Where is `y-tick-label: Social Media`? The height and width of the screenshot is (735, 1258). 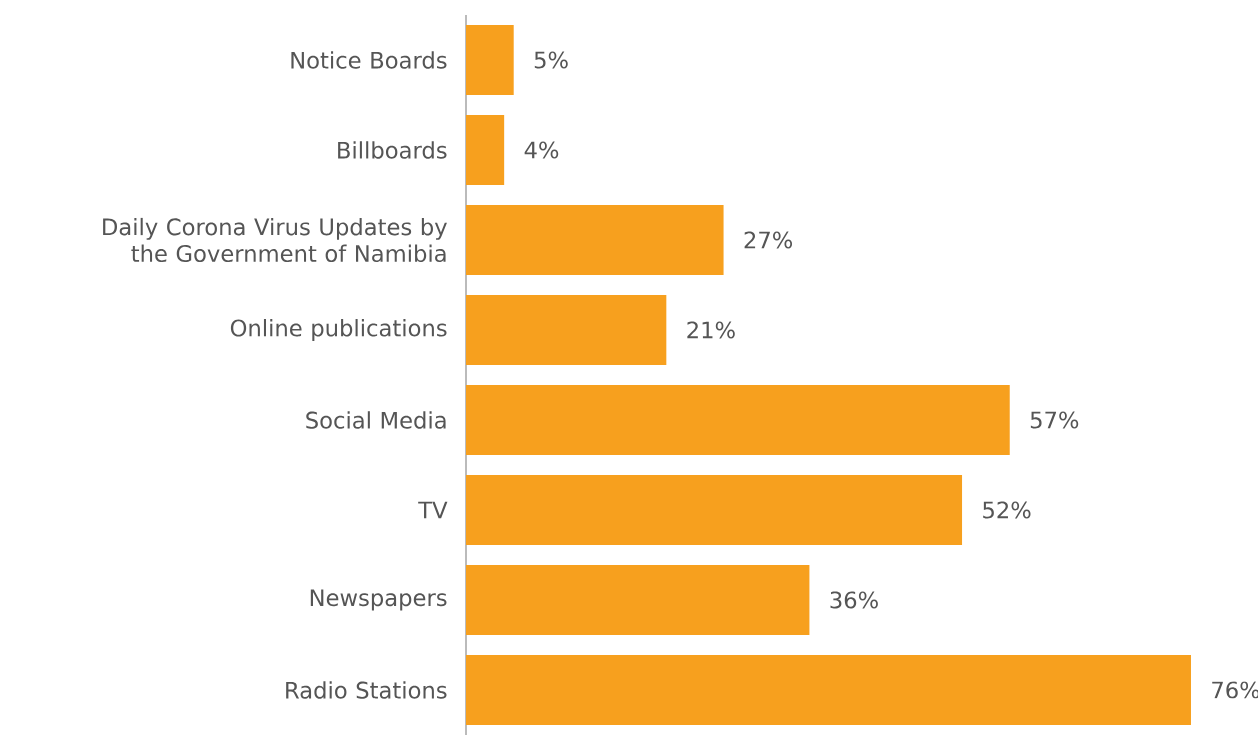 y-tick-label: Social Media is located at coordinates (376, 420).